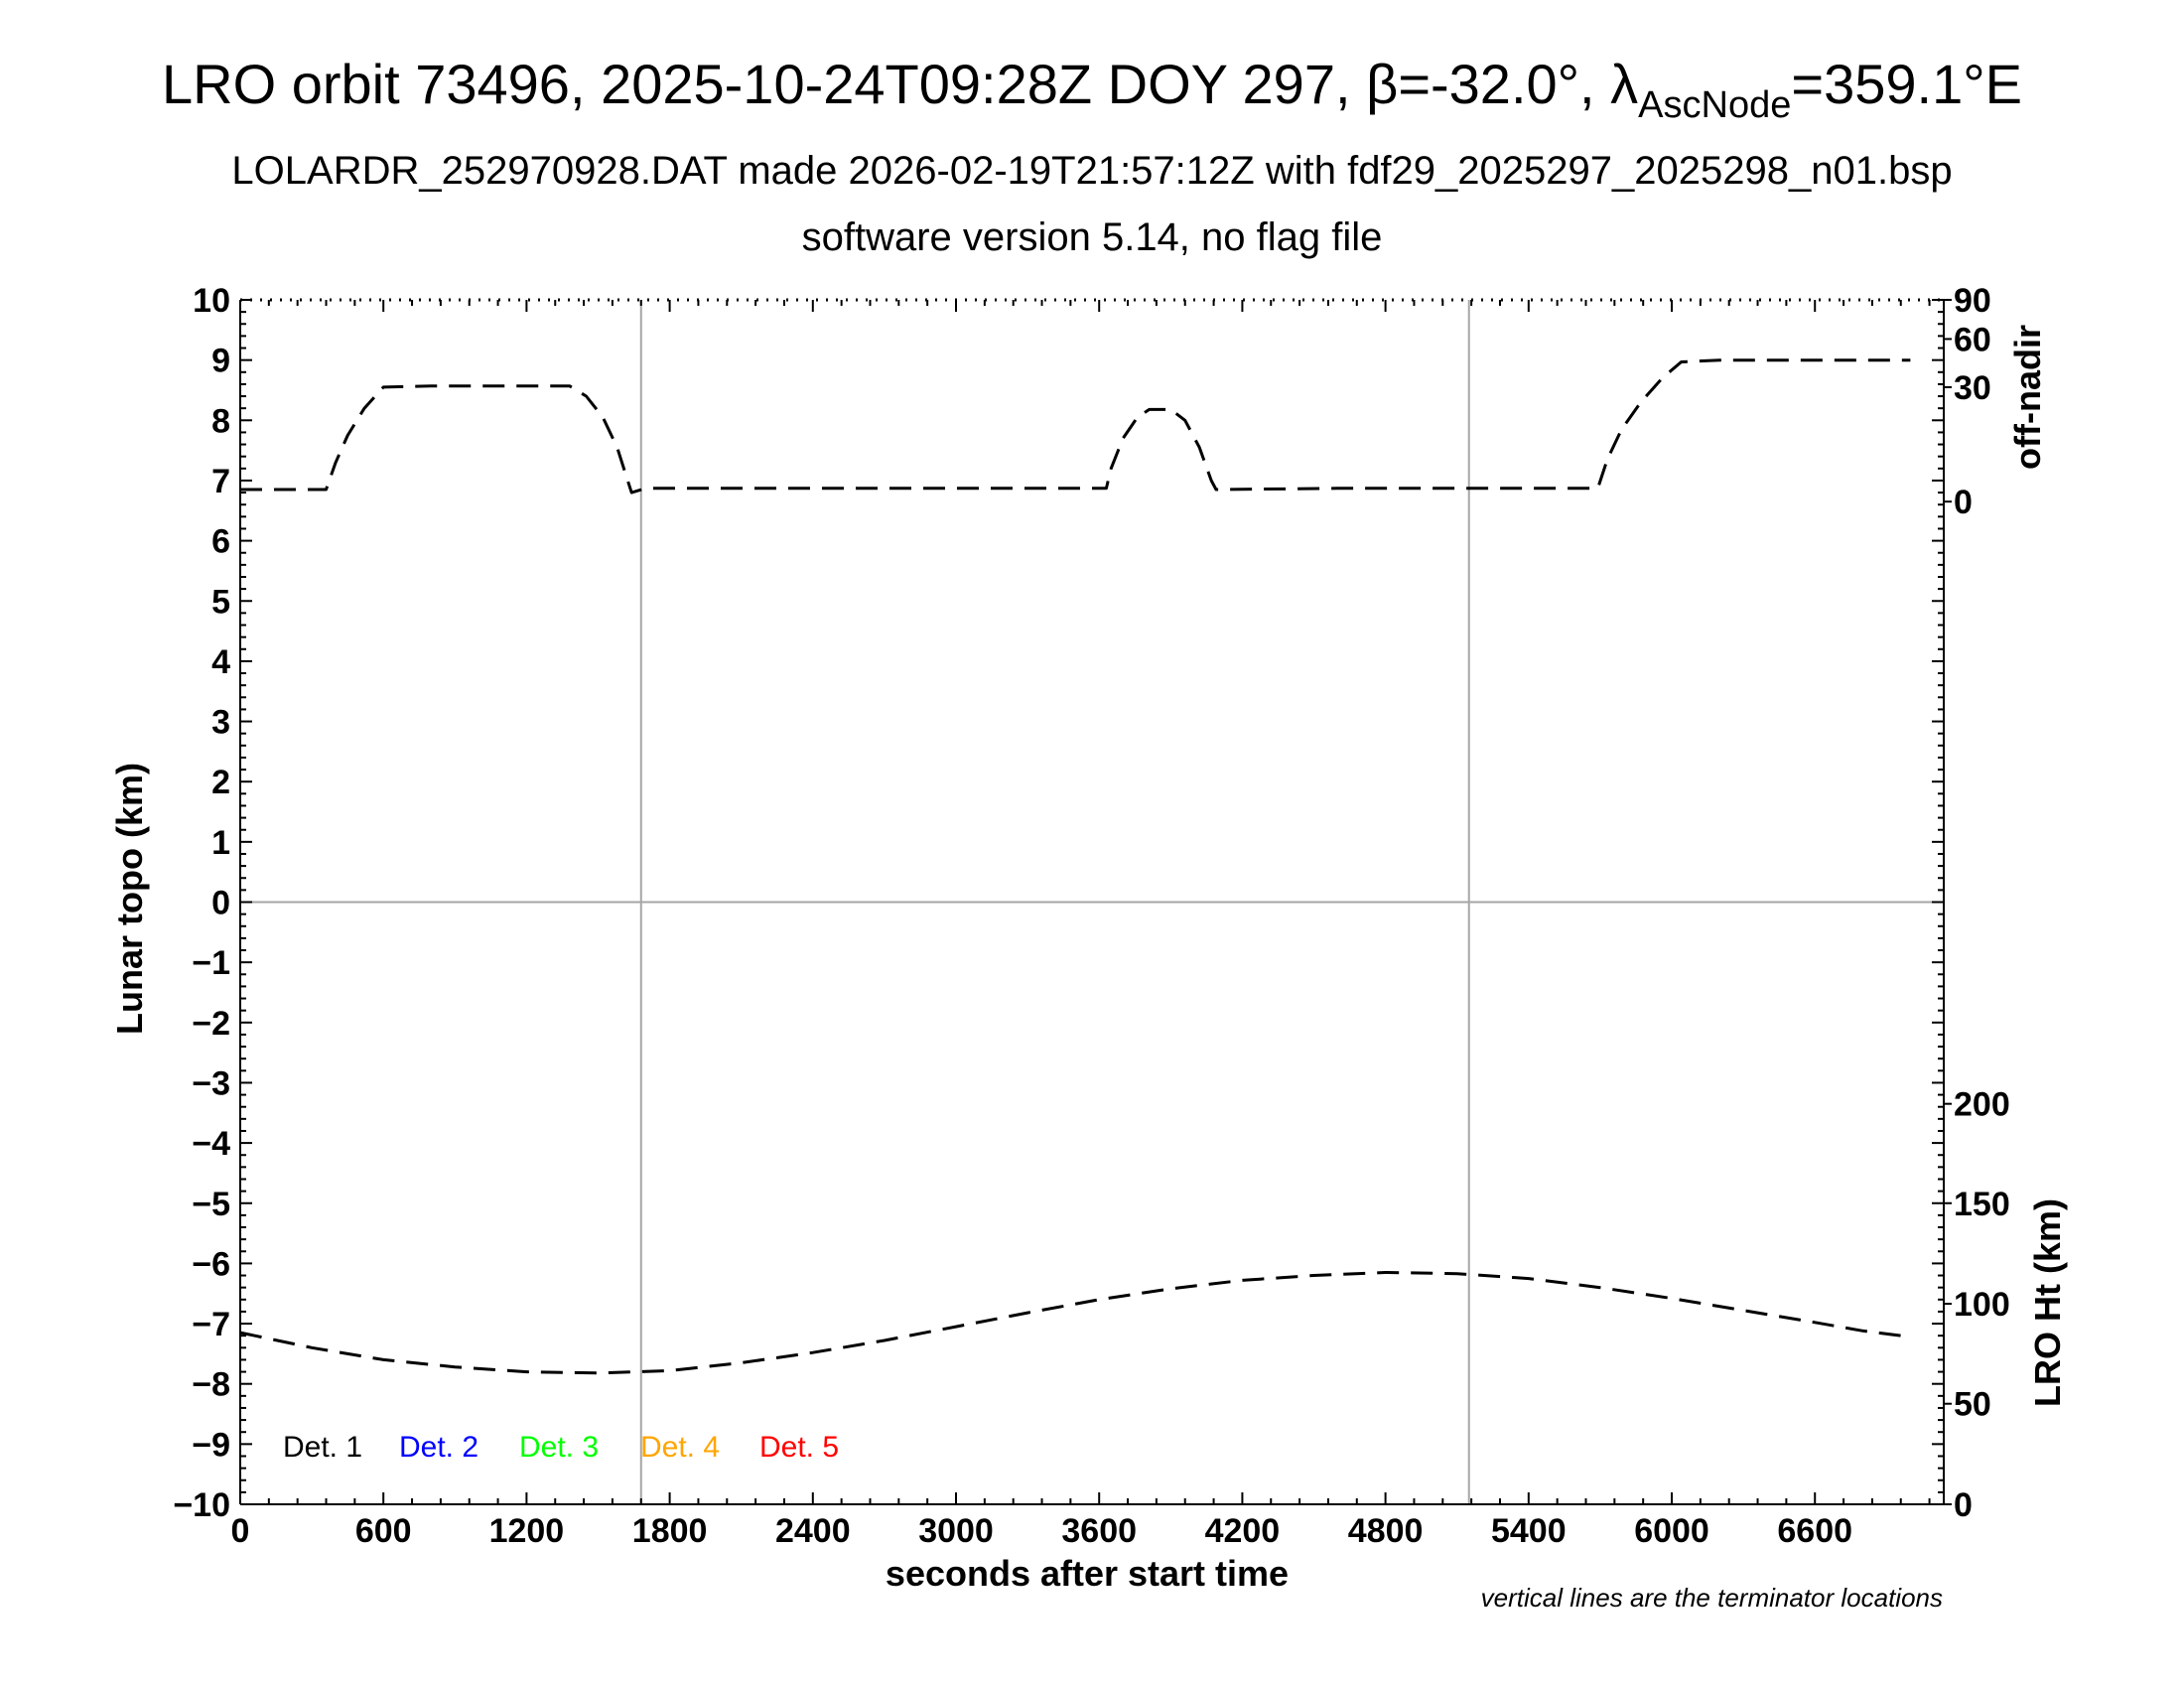  What do you see at coordinates (1075, 1323) in the screenshot?
I see `lro-height-line` at bounding box center [1075, 1323].